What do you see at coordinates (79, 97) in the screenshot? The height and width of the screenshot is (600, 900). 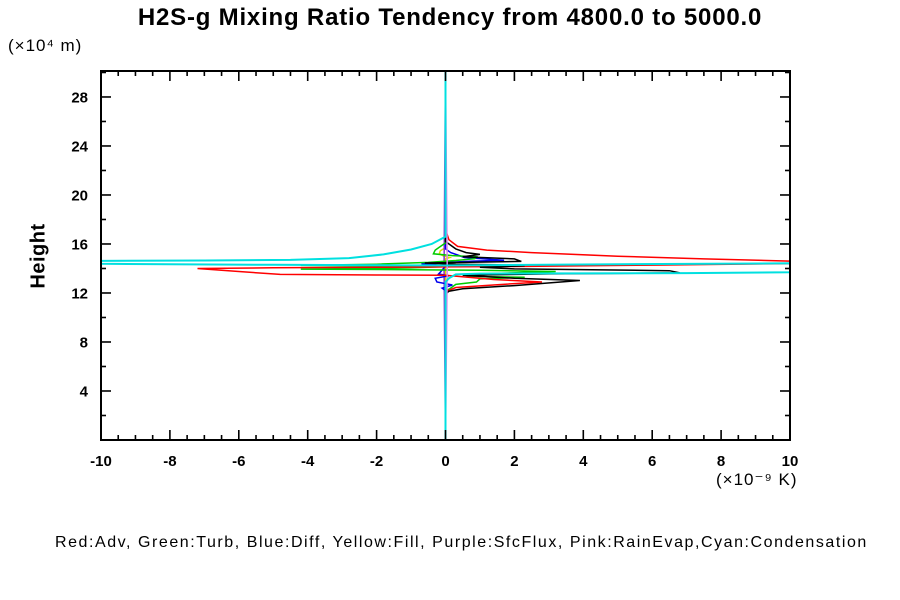 I see `y-tick-label: 28` at bounding box center [79, 97].